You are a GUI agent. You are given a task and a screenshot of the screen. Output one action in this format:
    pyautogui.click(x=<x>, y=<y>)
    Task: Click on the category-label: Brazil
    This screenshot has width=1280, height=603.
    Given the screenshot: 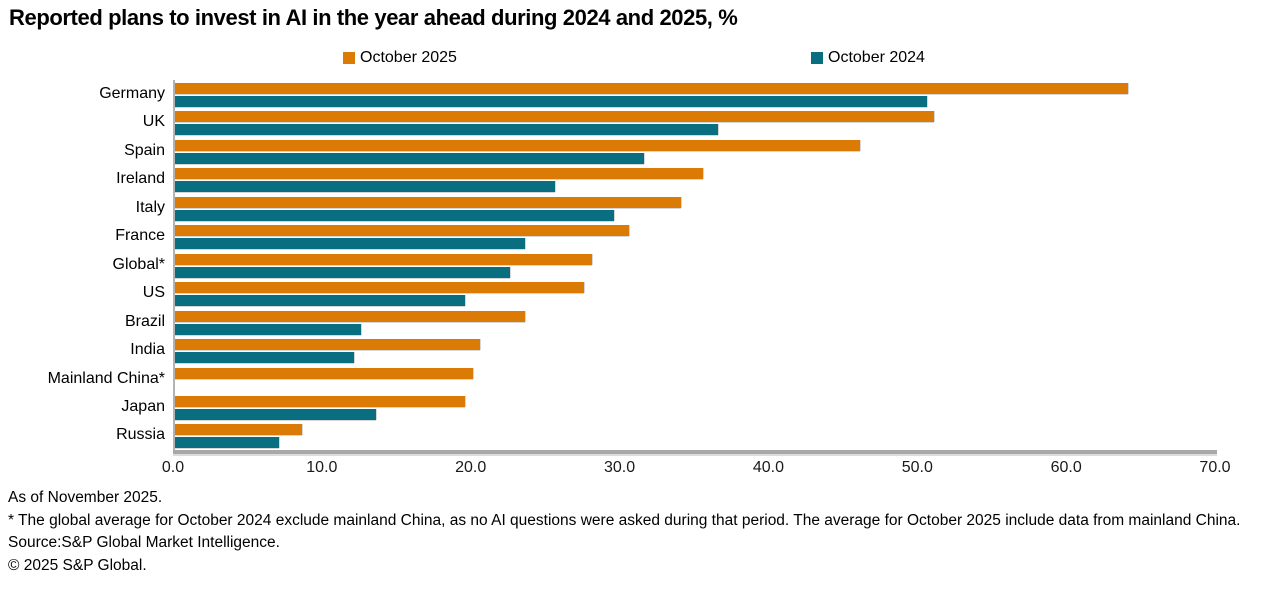 What is the action you would take?
    pyautogui.click(x=144, y=321)
    